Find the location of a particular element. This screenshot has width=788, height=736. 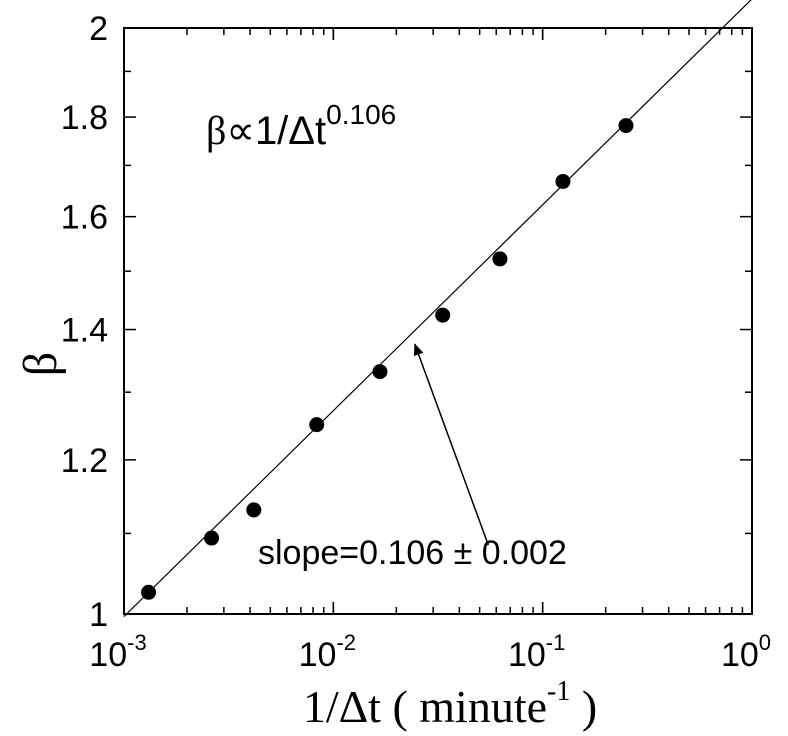

x-tick-label: 10⁰ is located at coordinates (746, 652).